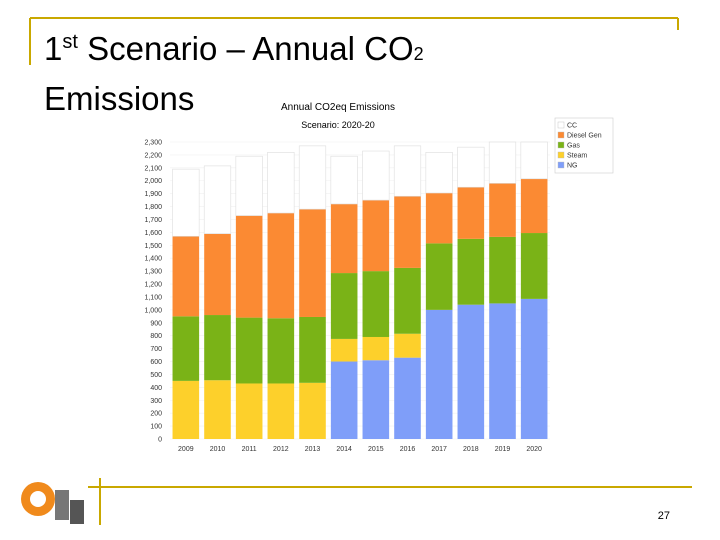 The image size is (720, 540). What do you see at coordinates (281, 449) in the screenshot?
I see `x-tick-label: 2012` at bounding box center [281, 449].